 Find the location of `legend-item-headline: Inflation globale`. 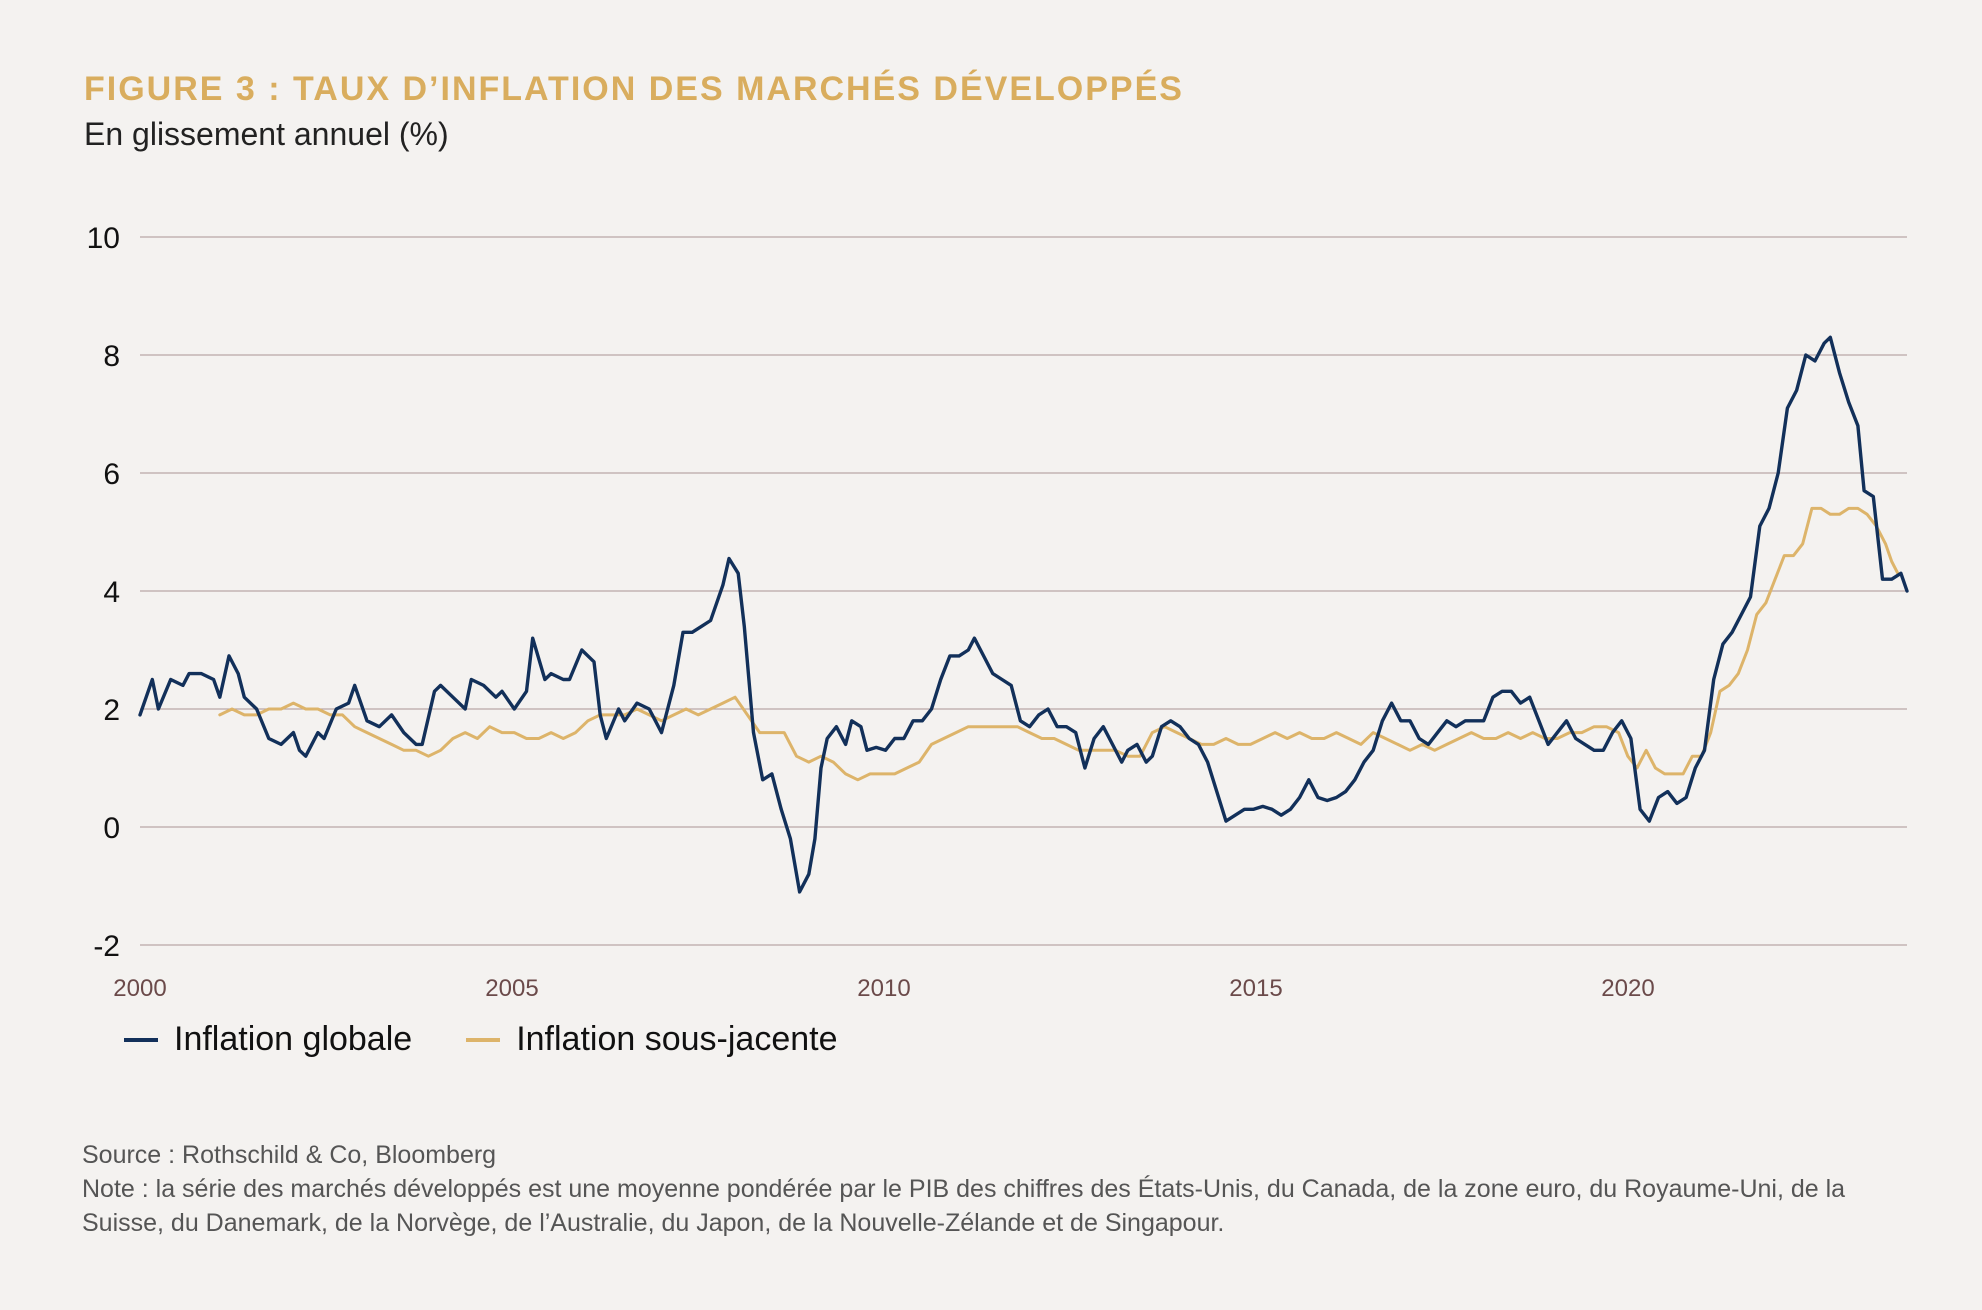

legend-item-headline: Inflation globale is located at coordinates (268, 1039).